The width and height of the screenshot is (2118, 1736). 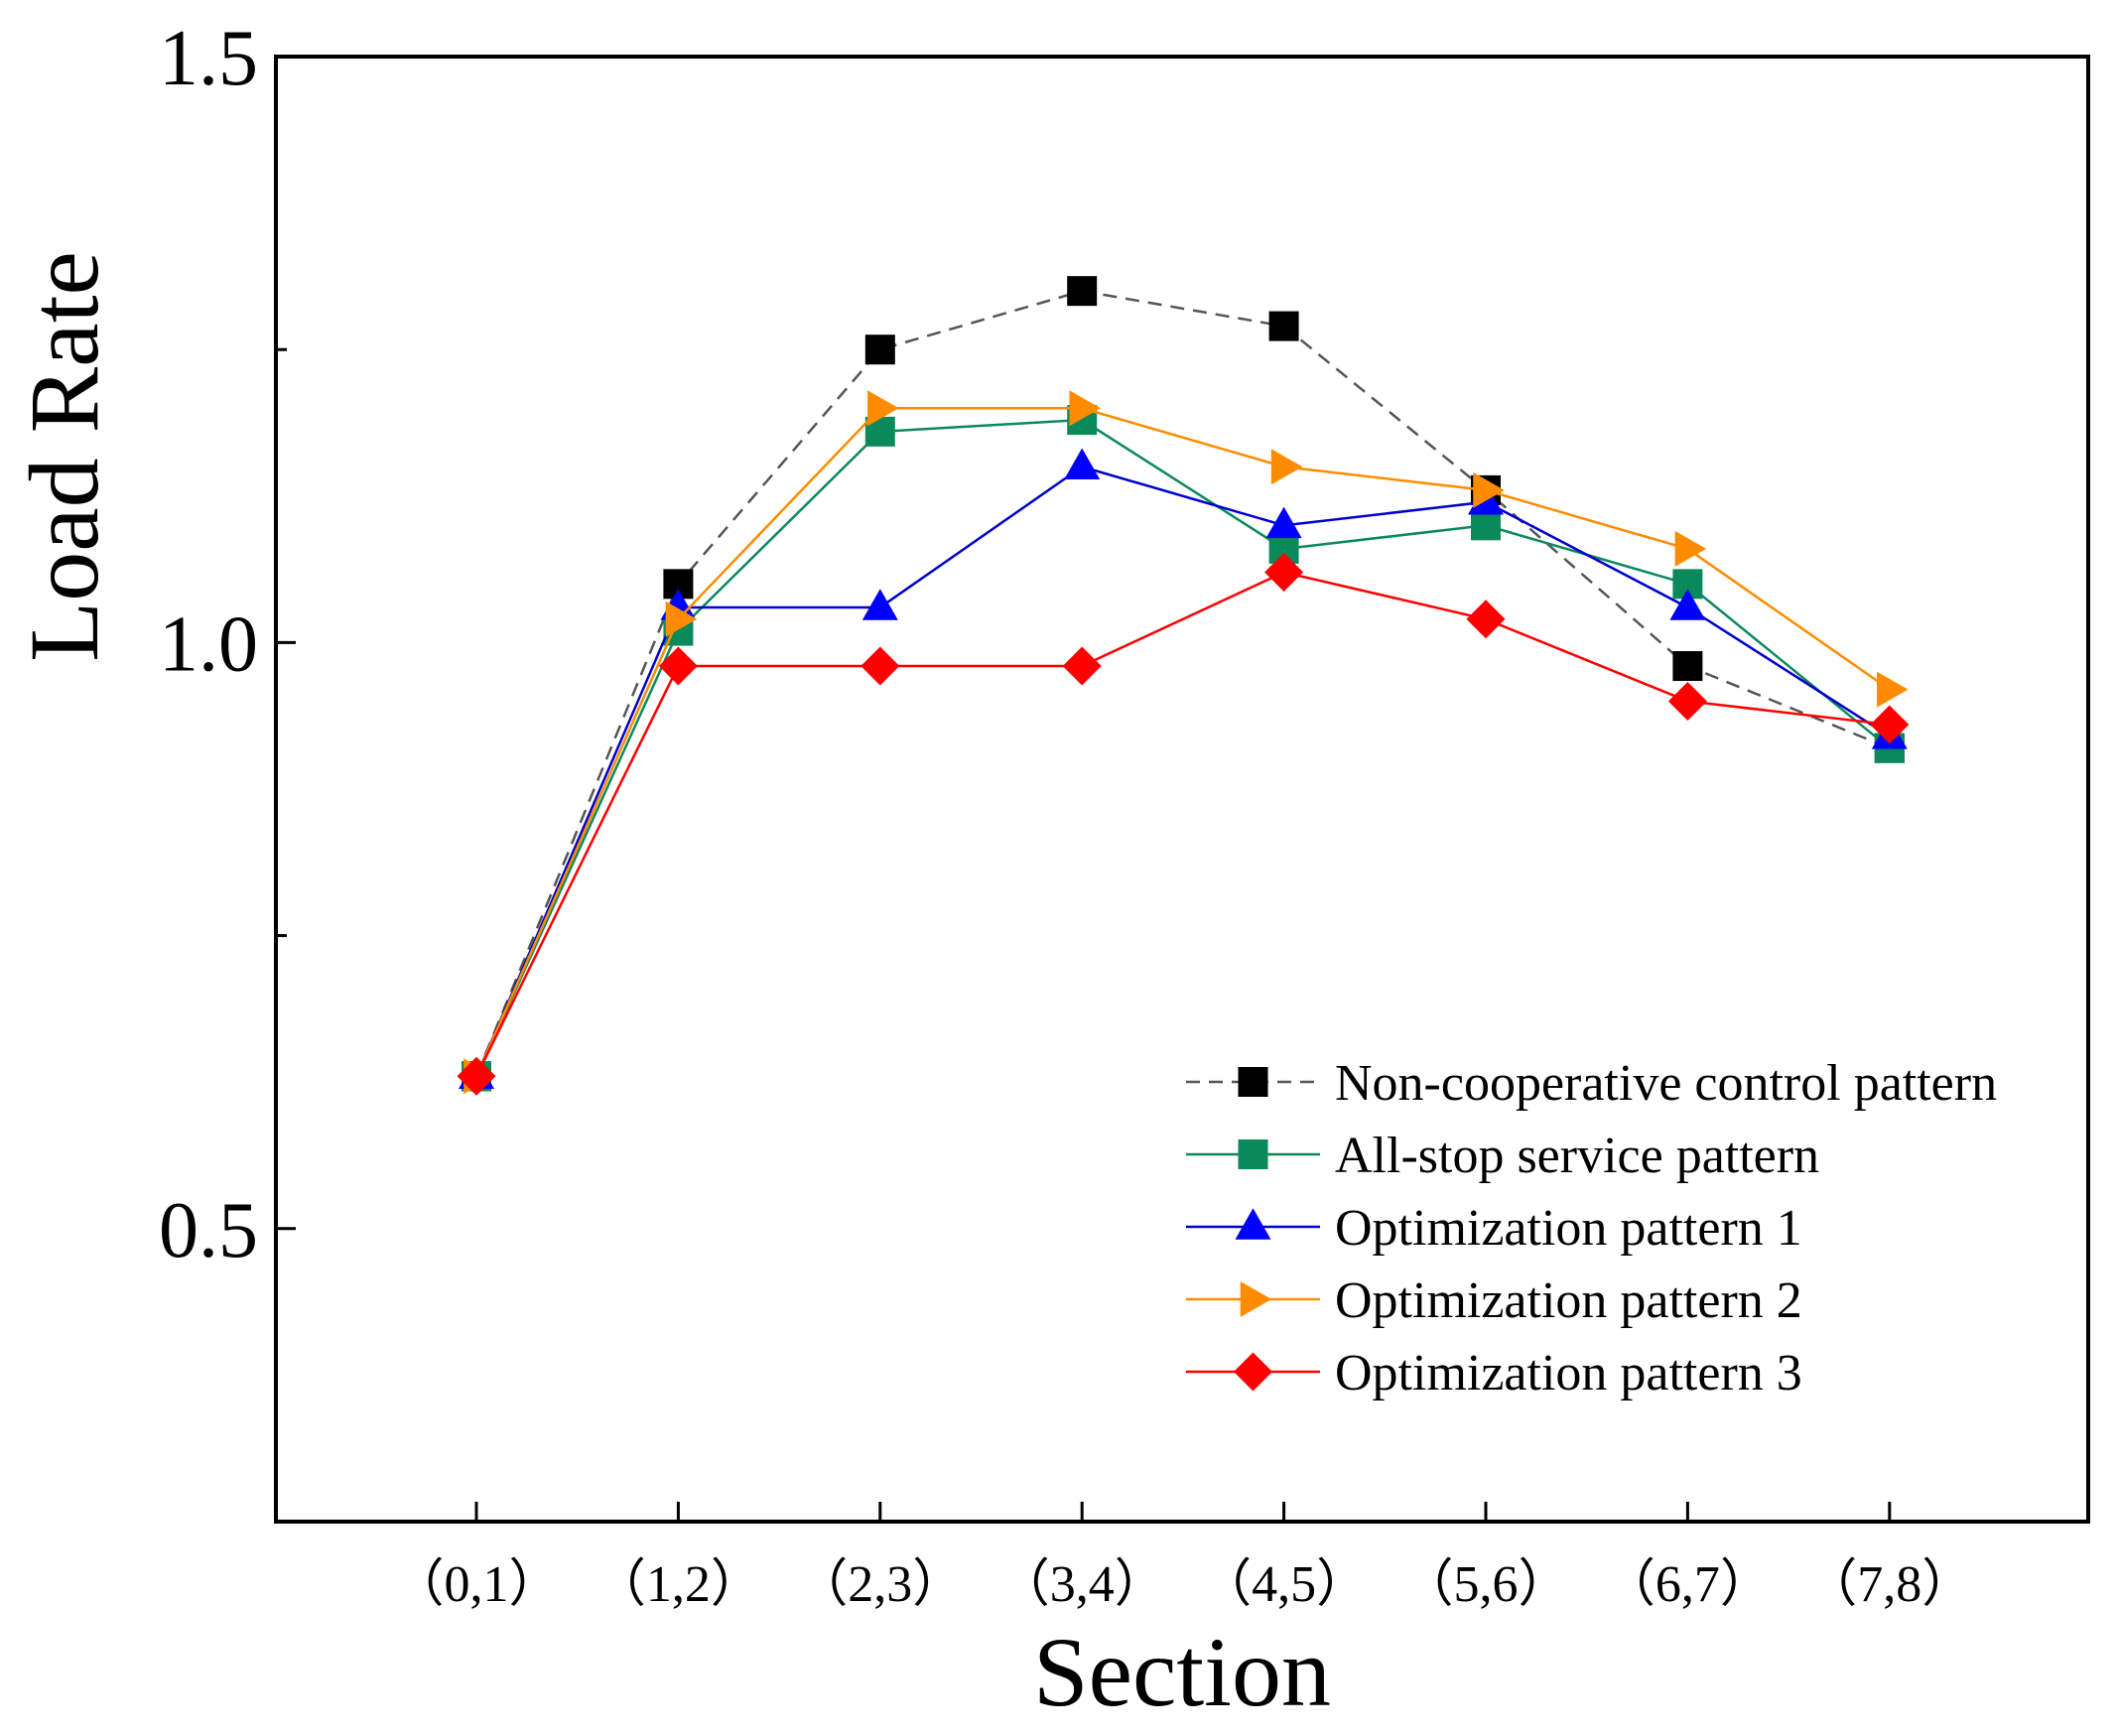 I want to click on x-tick-label: （6,7）, so click(x=1688, y=1584).